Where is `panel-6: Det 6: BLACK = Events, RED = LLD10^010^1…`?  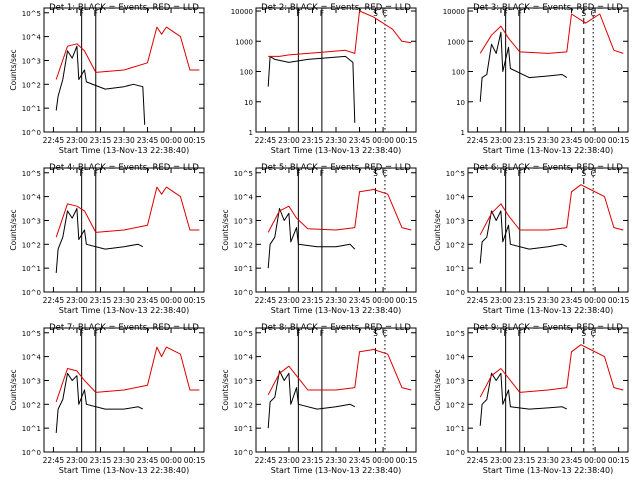 panel-6: Det 6: BLACK = Events, RED = LLD10^010^1… is located at coordinates (531, 239).